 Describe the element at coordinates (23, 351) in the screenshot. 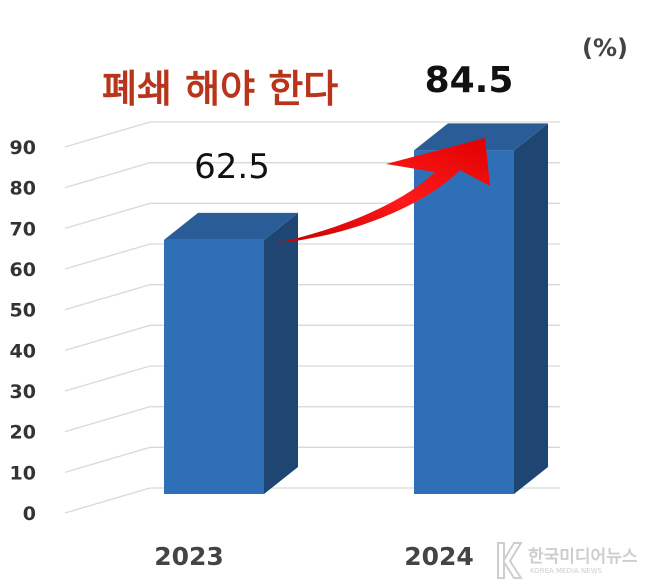

I see `y-tick-label: 40` at that location.